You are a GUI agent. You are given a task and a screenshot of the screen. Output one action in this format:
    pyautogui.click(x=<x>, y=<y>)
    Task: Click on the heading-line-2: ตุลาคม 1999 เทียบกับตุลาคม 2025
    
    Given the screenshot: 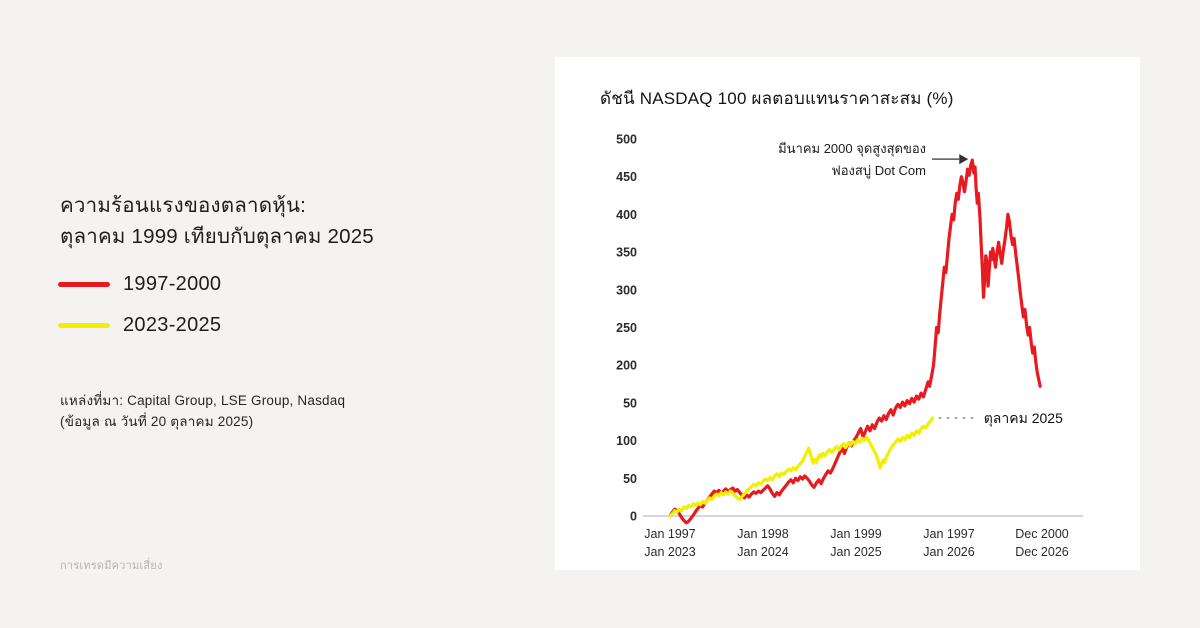 What is the action you would take?
    pyautogui.click(x=217, y=236)
    